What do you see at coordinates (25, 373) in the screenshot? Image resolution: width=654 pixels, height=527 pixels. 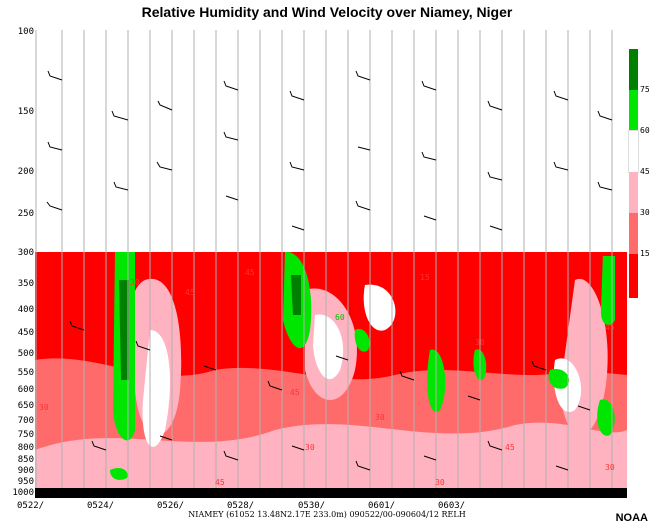 I see `y-tick: 550` at bounding box center [25, 373].